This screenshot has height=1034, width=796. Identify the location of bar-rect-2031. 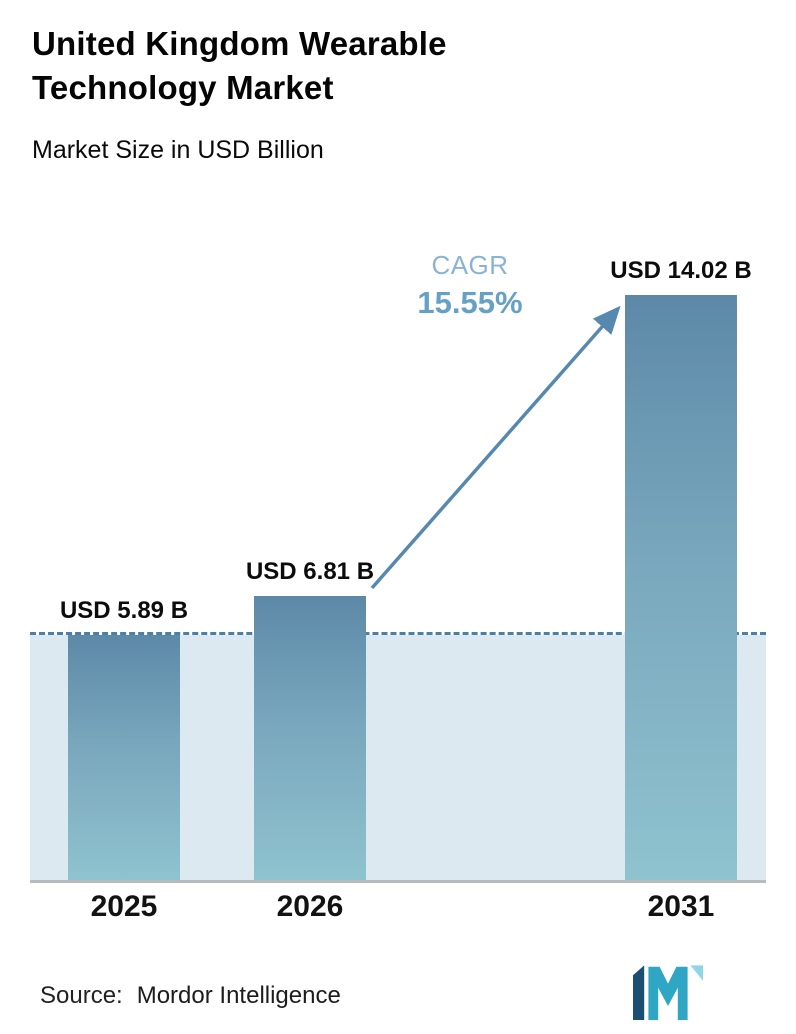
(681, 588).